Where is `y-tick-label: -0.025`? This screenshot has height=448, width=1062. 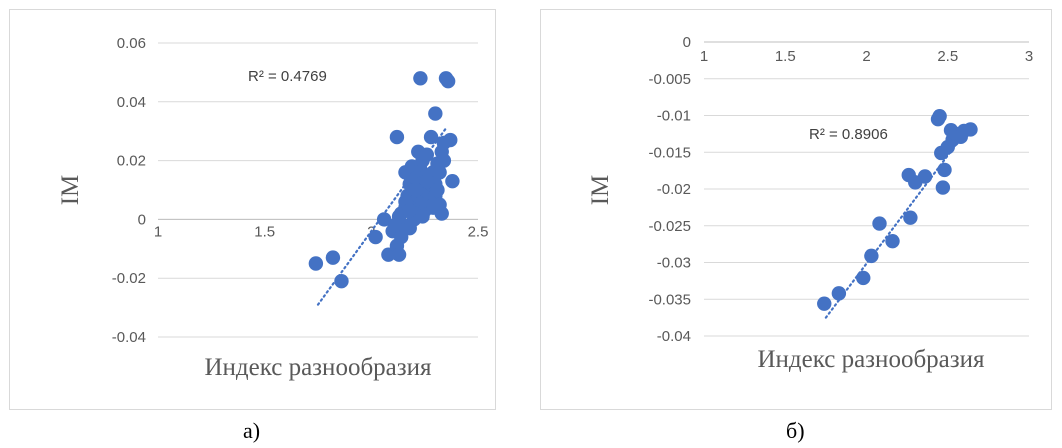 y-tick-label: -0.025 is located at coordinates (669, 226).